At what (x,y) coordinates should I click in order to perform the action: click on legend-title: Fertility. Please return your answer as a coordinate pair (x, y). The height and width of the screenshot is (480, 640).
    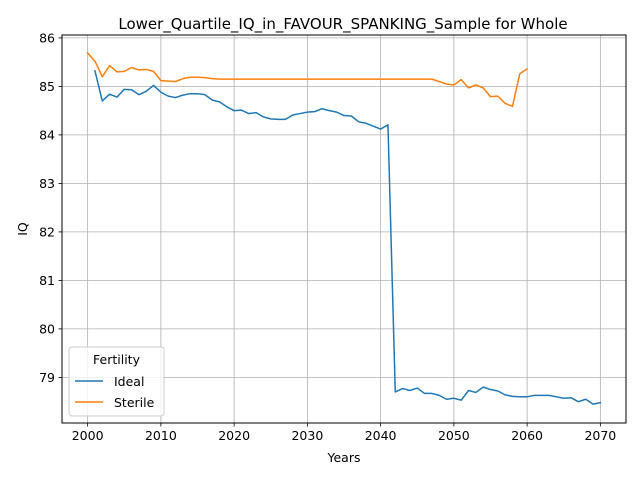
    Looking at the image, I should click on (117, 359).